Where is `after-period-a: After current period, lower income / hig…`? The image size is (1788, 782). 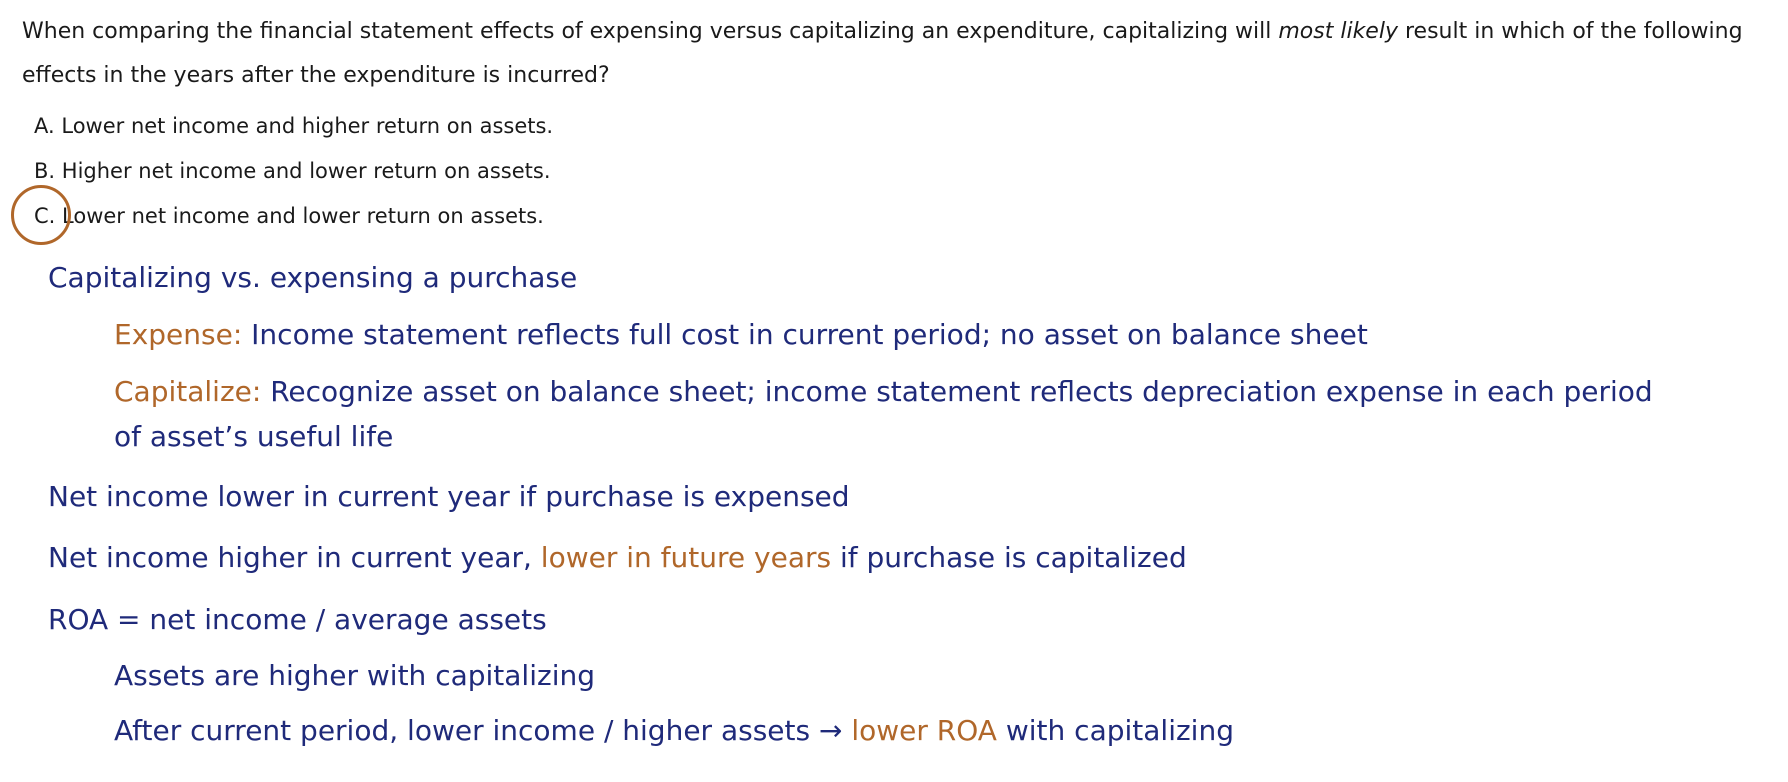 after-period-a: After current period, lower income / hig… is located at coordinates (483, 730).